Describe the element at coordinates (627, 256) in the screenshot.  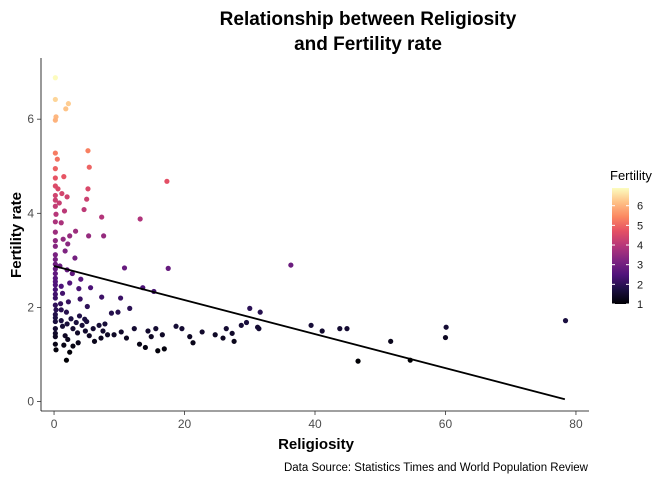
I see `legend-ticks: 1 2 3 4 5 6` at that location.